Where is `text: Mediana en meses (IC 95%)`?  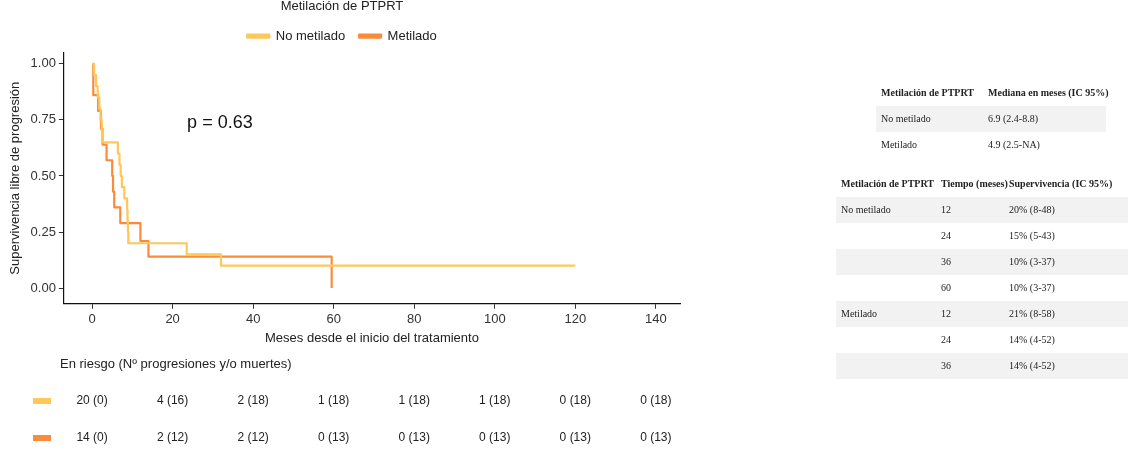 text: Mediana en meses (IC 95%) is located at coordinates (1048, 93).